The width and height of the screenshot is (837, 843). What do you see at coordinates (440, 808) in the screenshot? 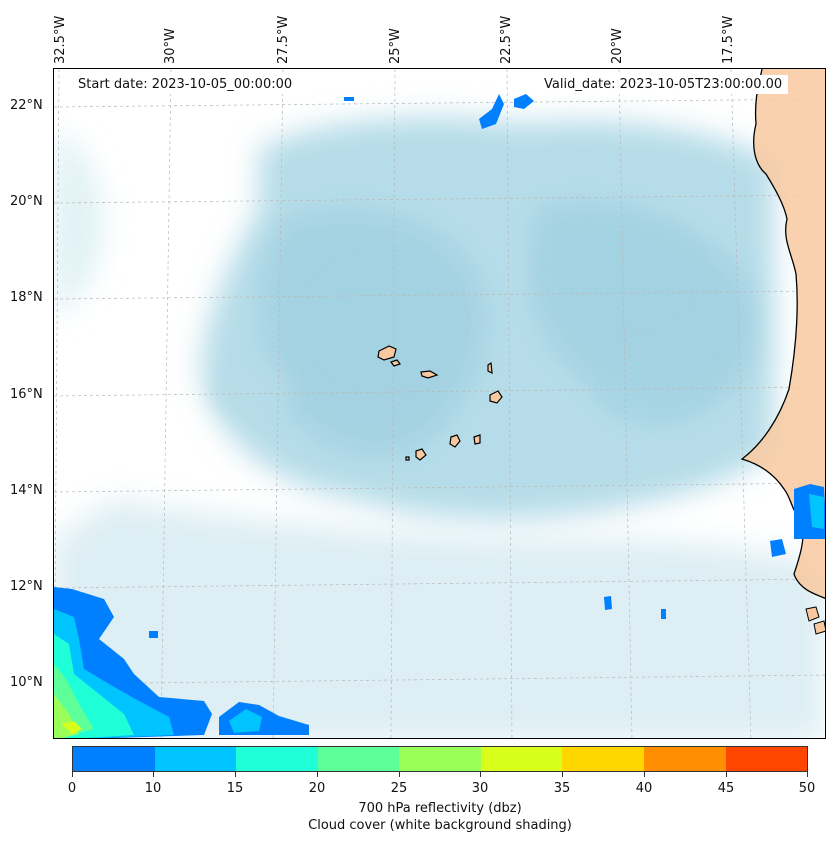
I see `colorbar-label: 700 hPa reflectivity (dbz)` at bounding box center [440, 808].